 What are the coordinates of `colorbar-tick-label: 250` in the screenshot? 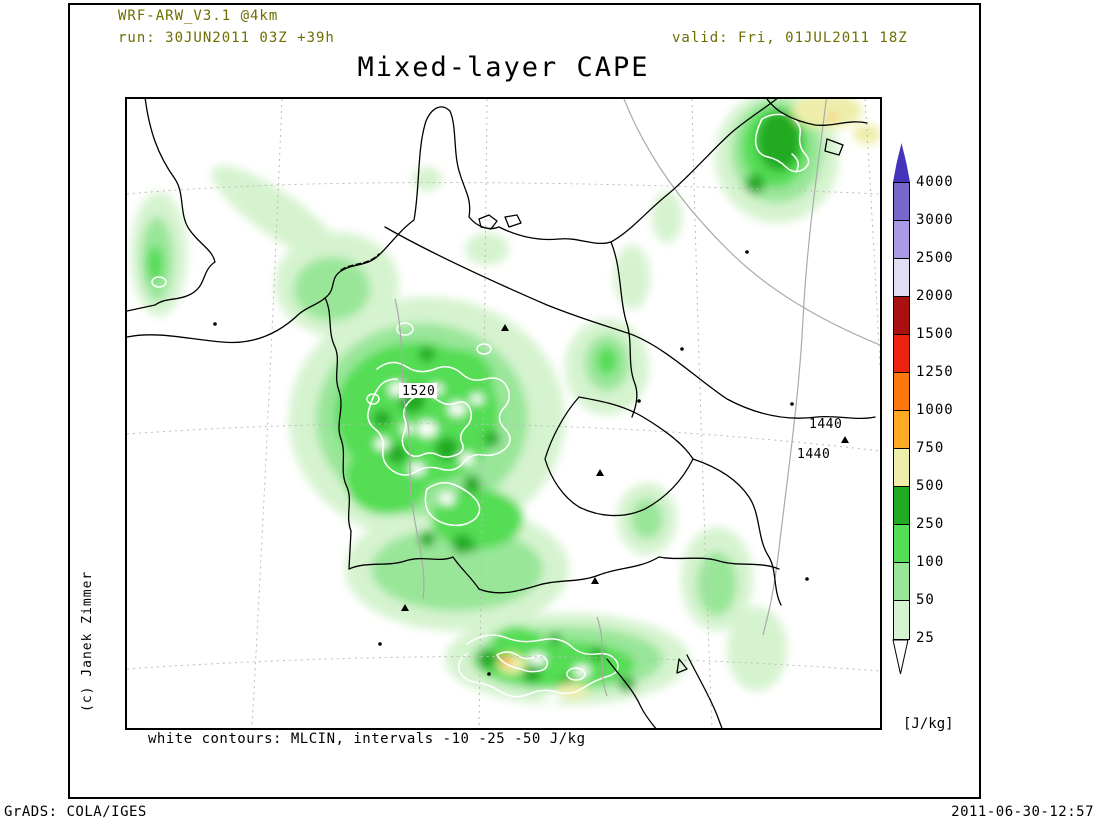 It's located at (930, 524).